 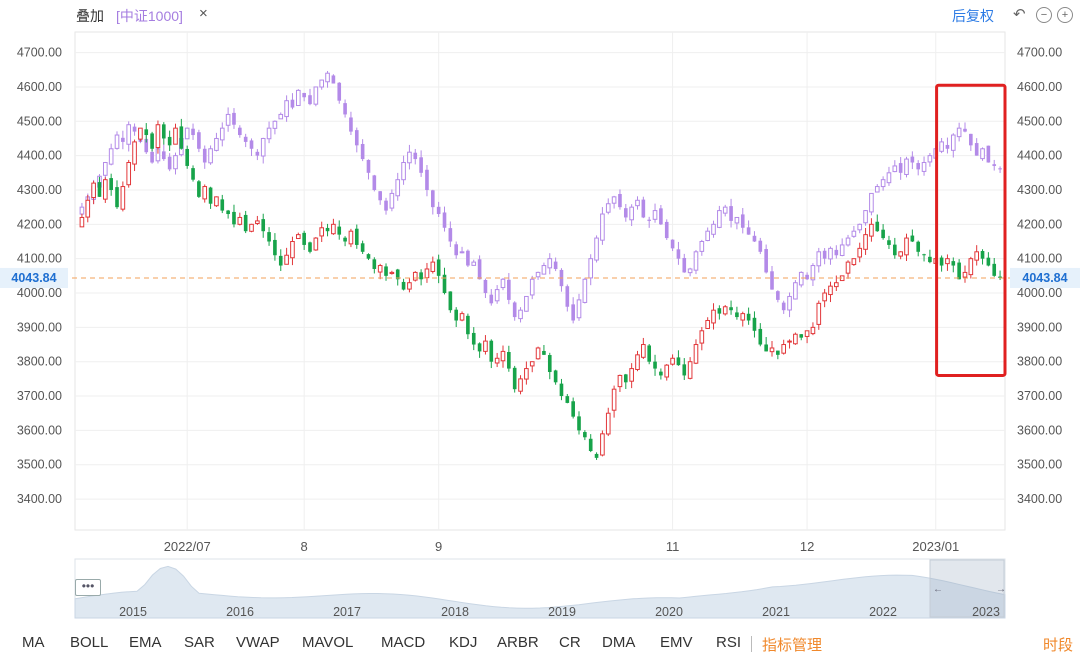 What do you see at coordinates (145, 642) in the screenshot?
I see `indicator-ema: EMA` at bounding box center [145, 642].